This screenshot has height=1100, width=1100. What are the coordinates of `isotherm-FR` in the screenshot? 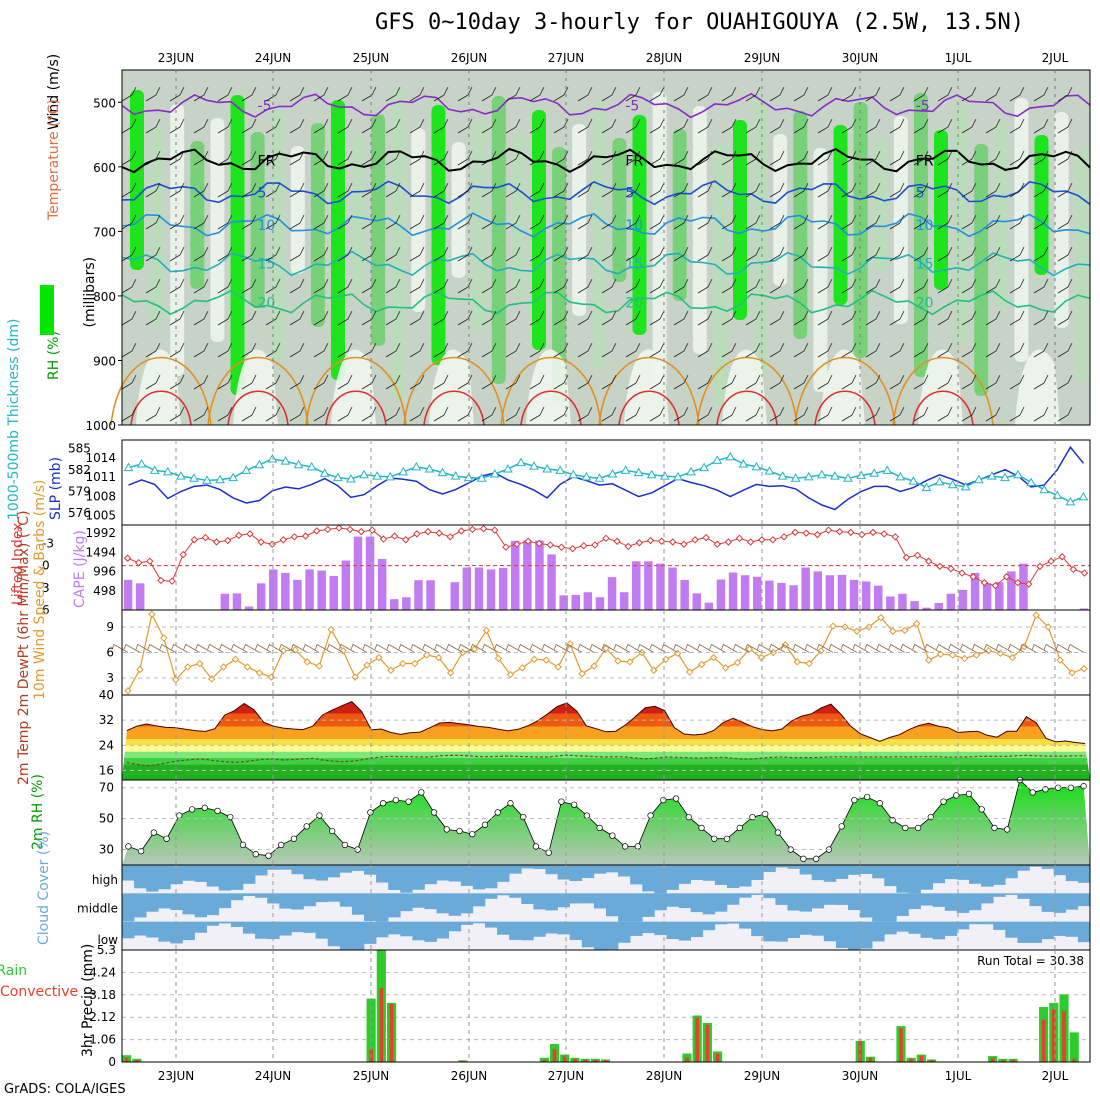 It's located at (606, 160).